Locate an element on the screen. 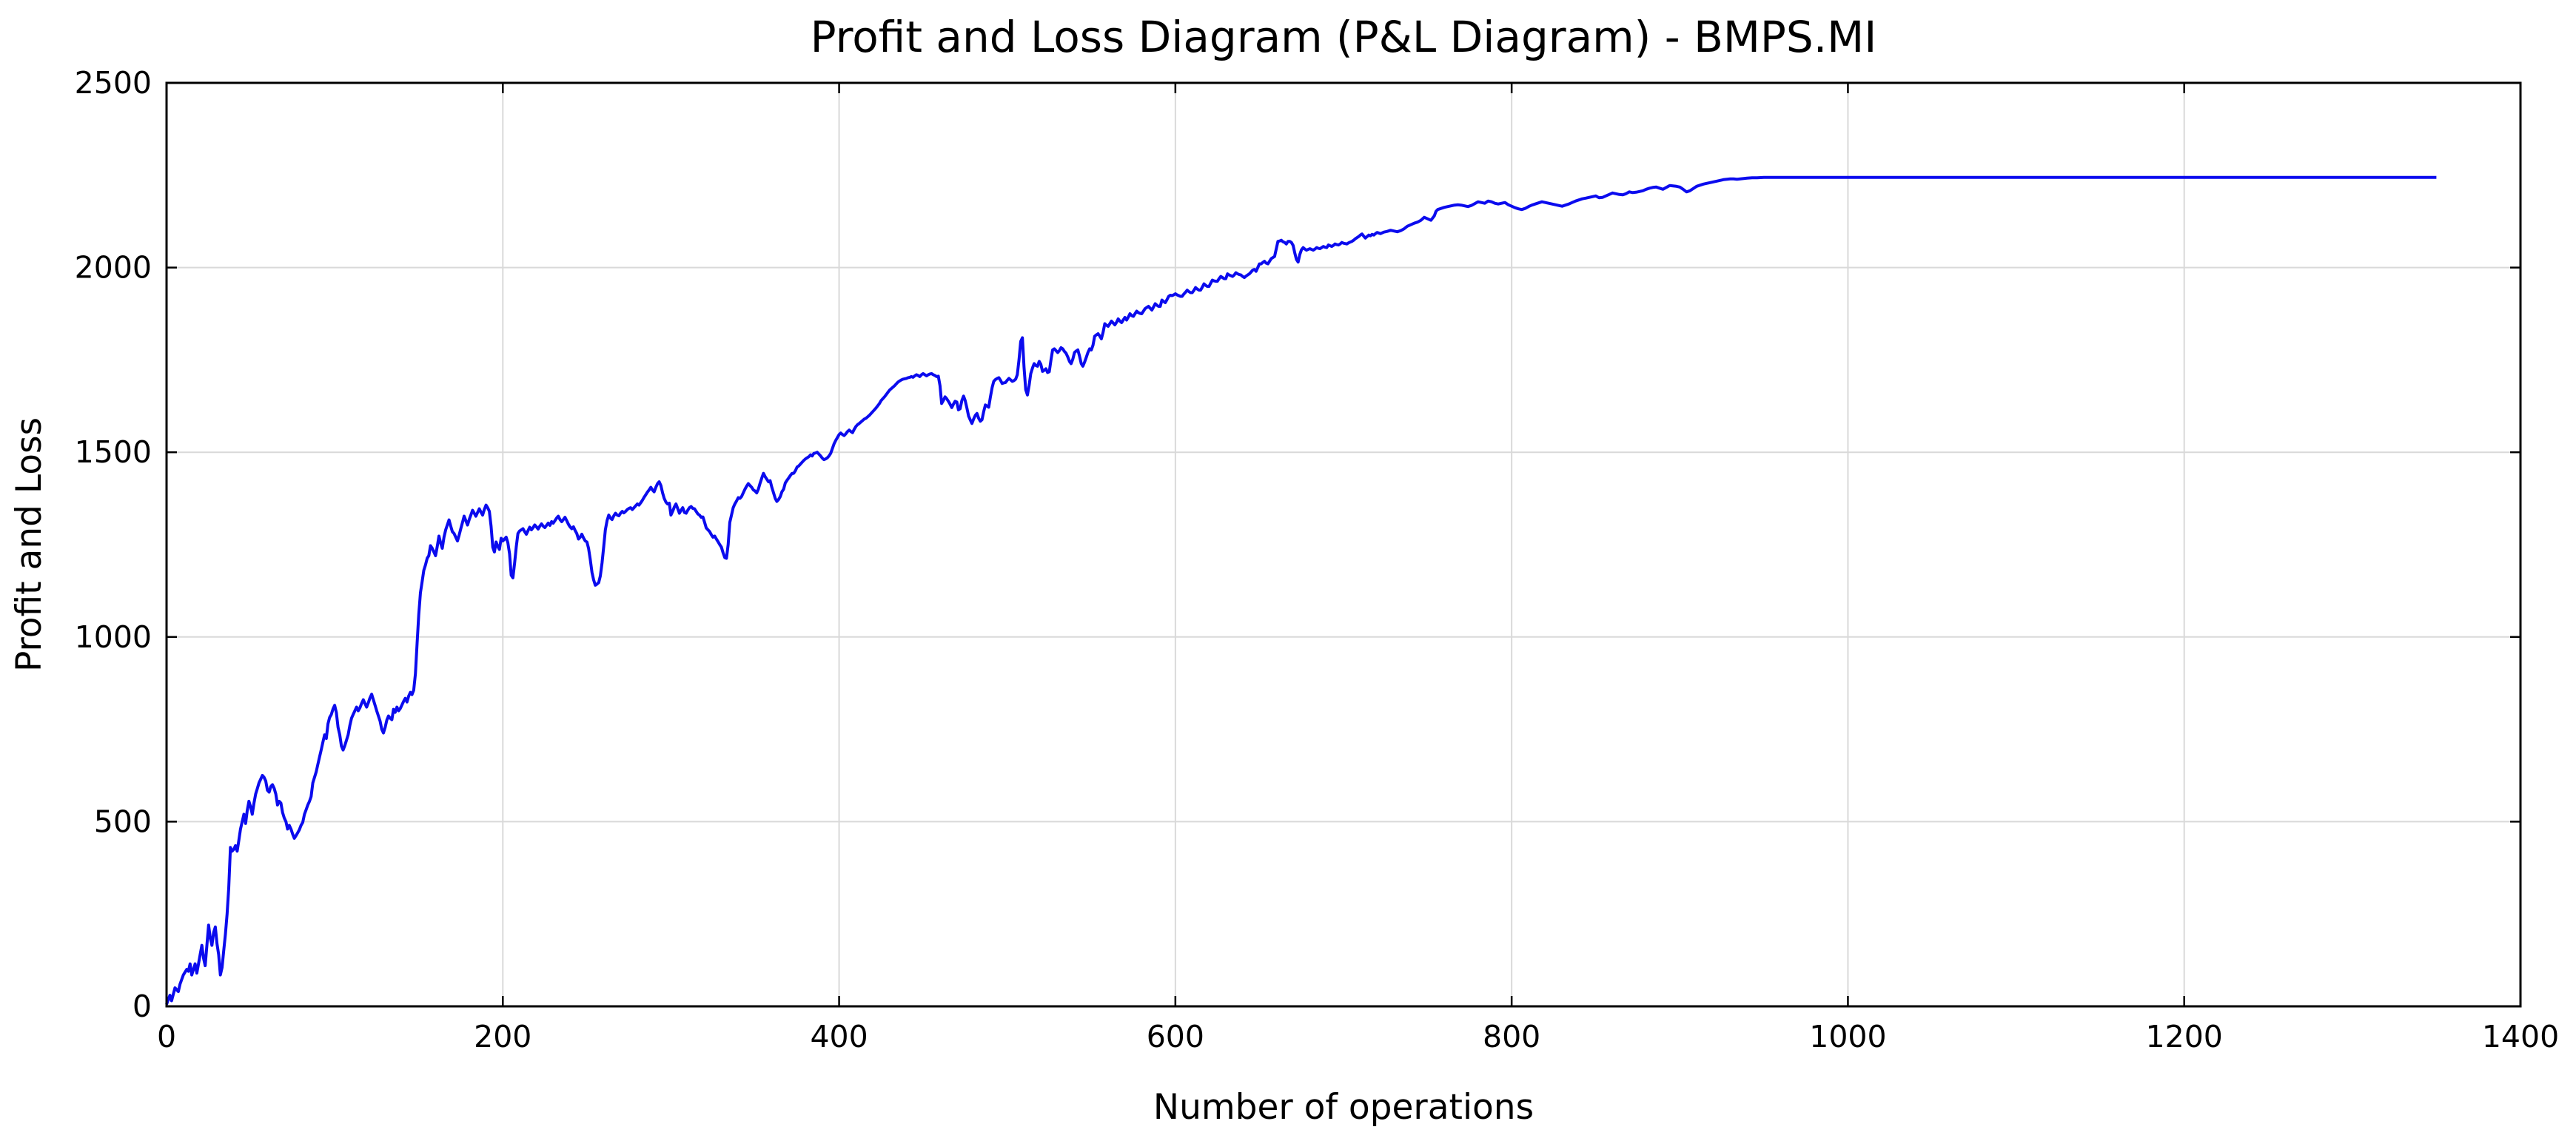 The height and width of the screenshot is (1141, 2576). x-tick-label-800: 800 is located at coordinates (1511, 1036).